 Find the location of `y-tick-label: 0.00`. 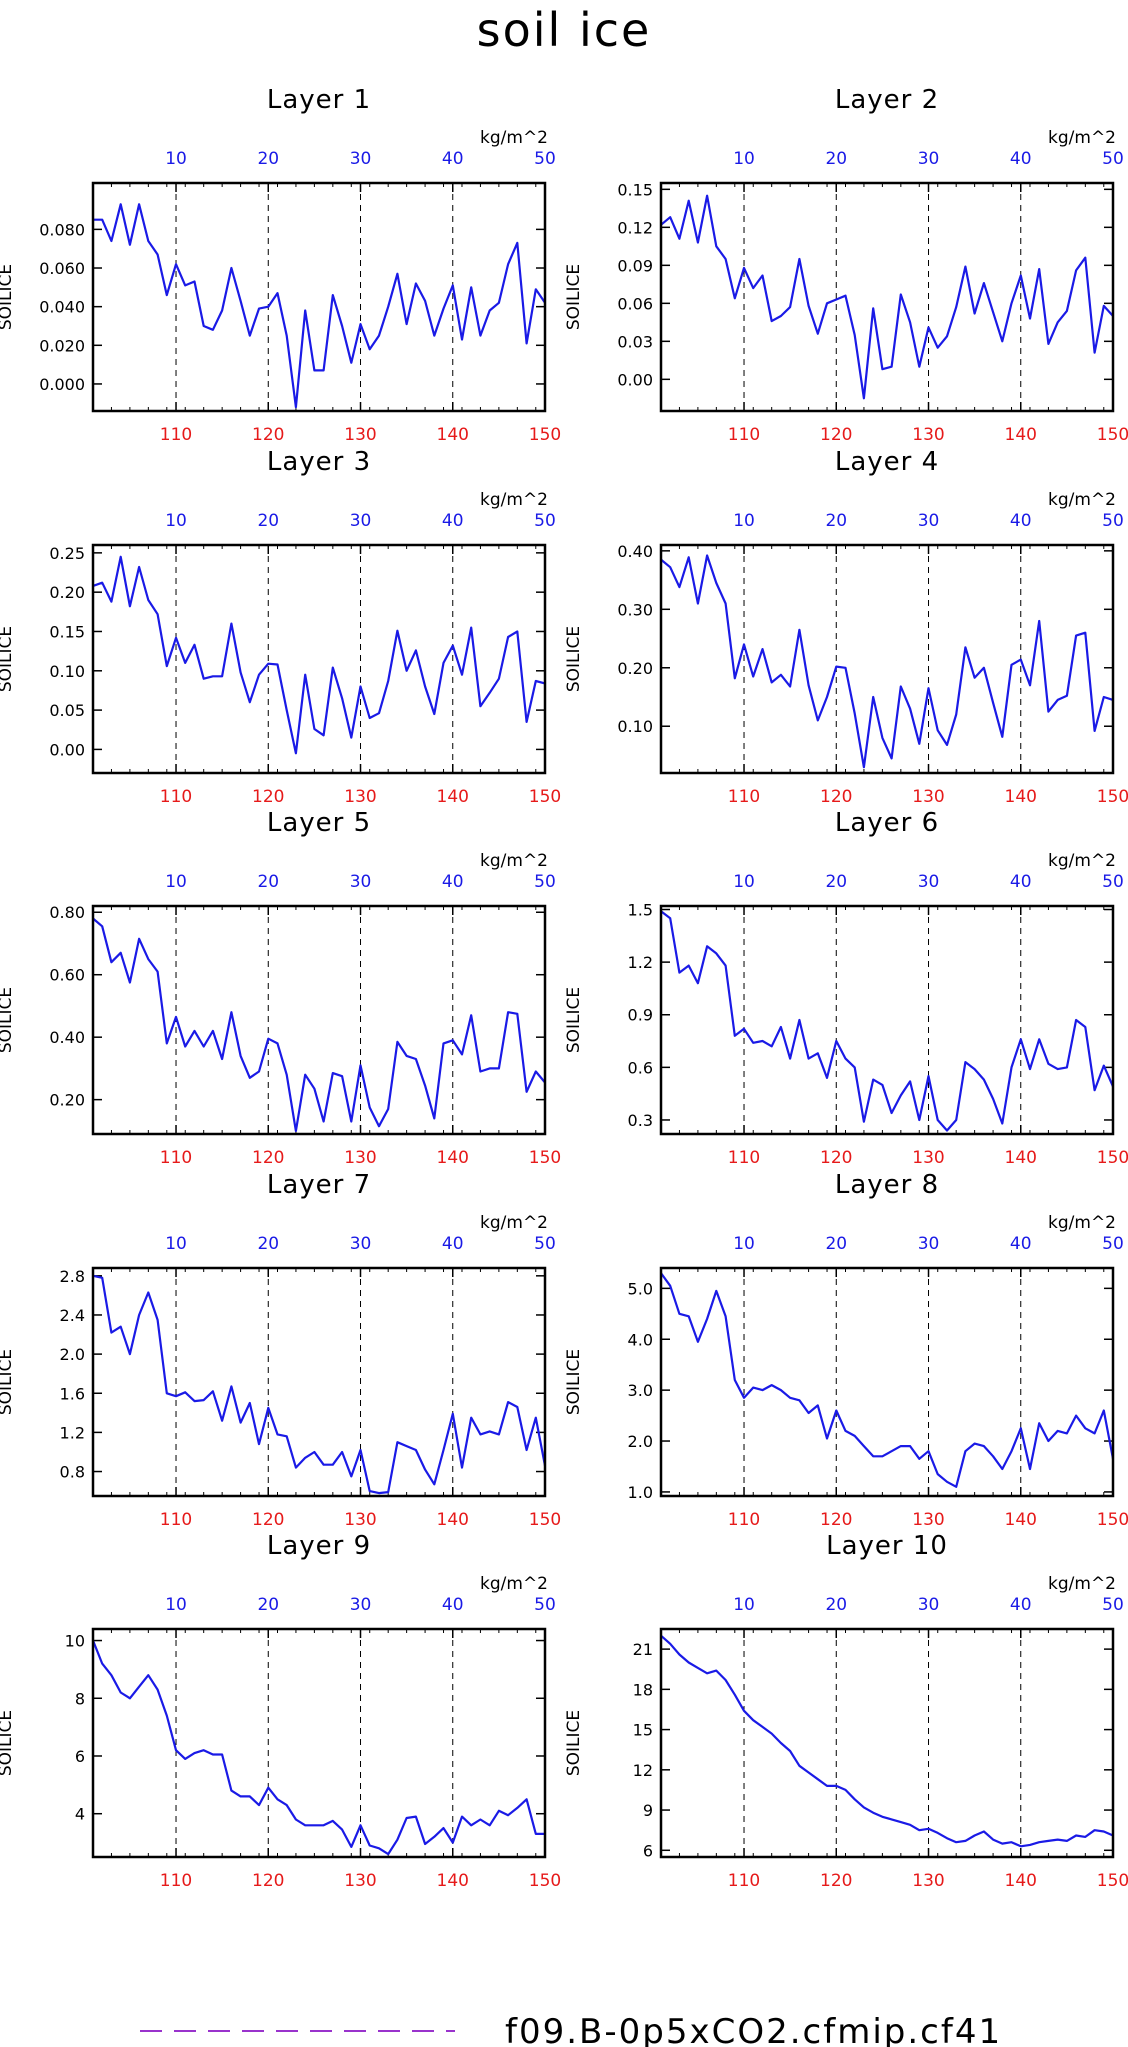

y-tick-label: 0.00 is located at coordinates (635, 379).